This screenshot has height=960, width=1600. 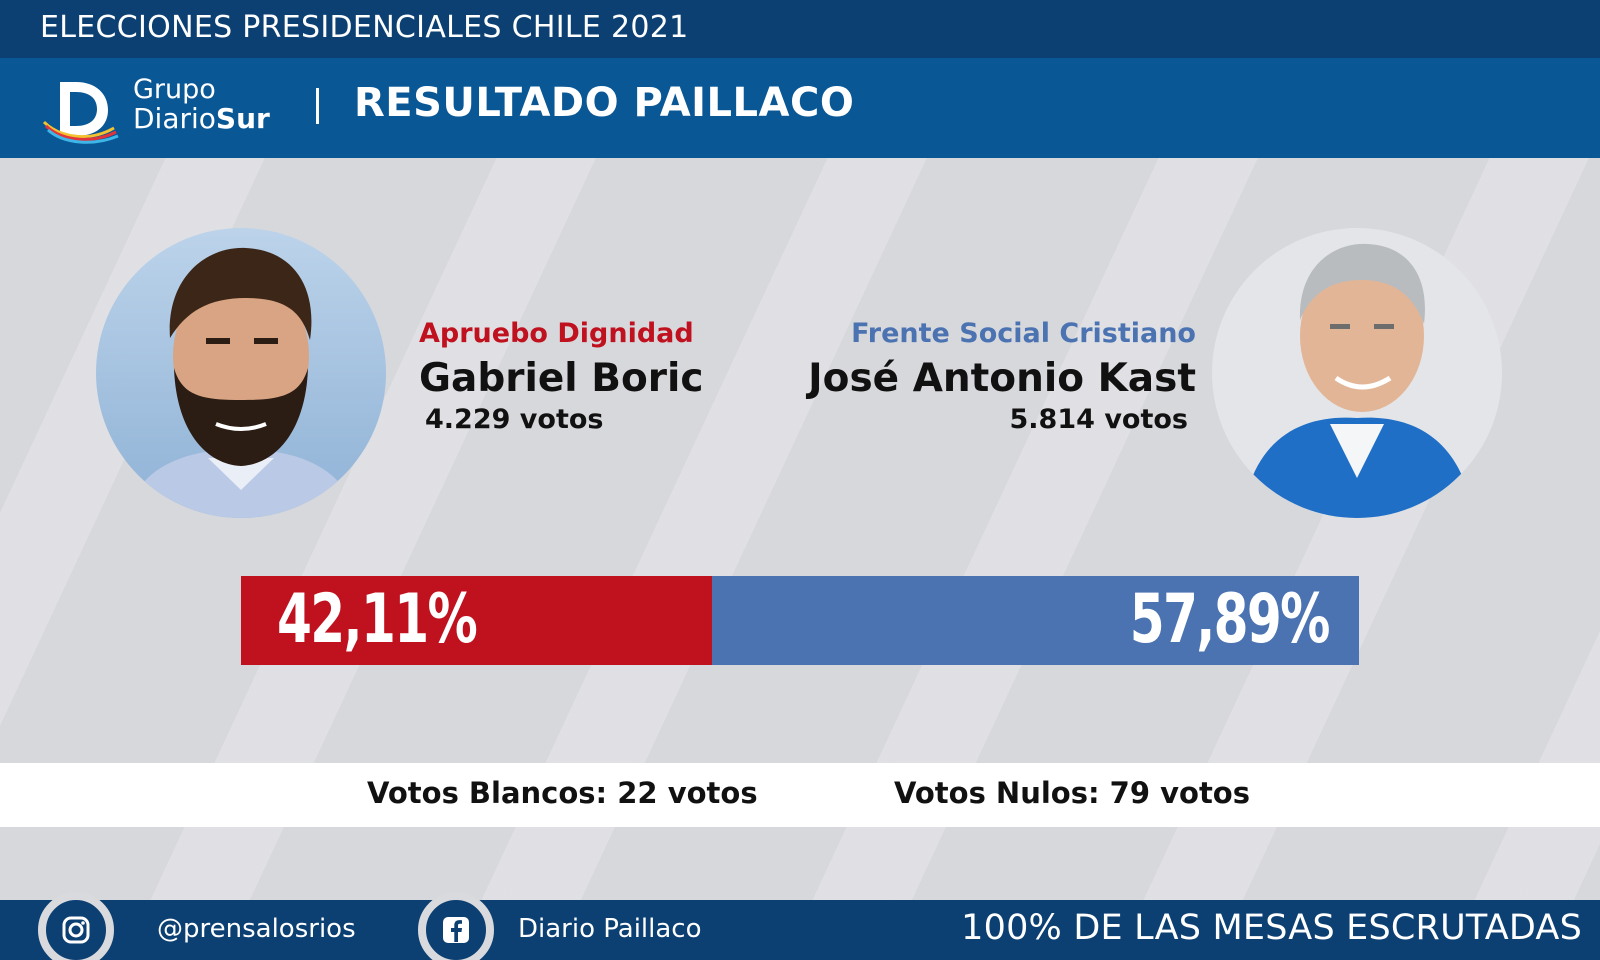 I want to click on facebook-icon, so click(x=456, y=926).